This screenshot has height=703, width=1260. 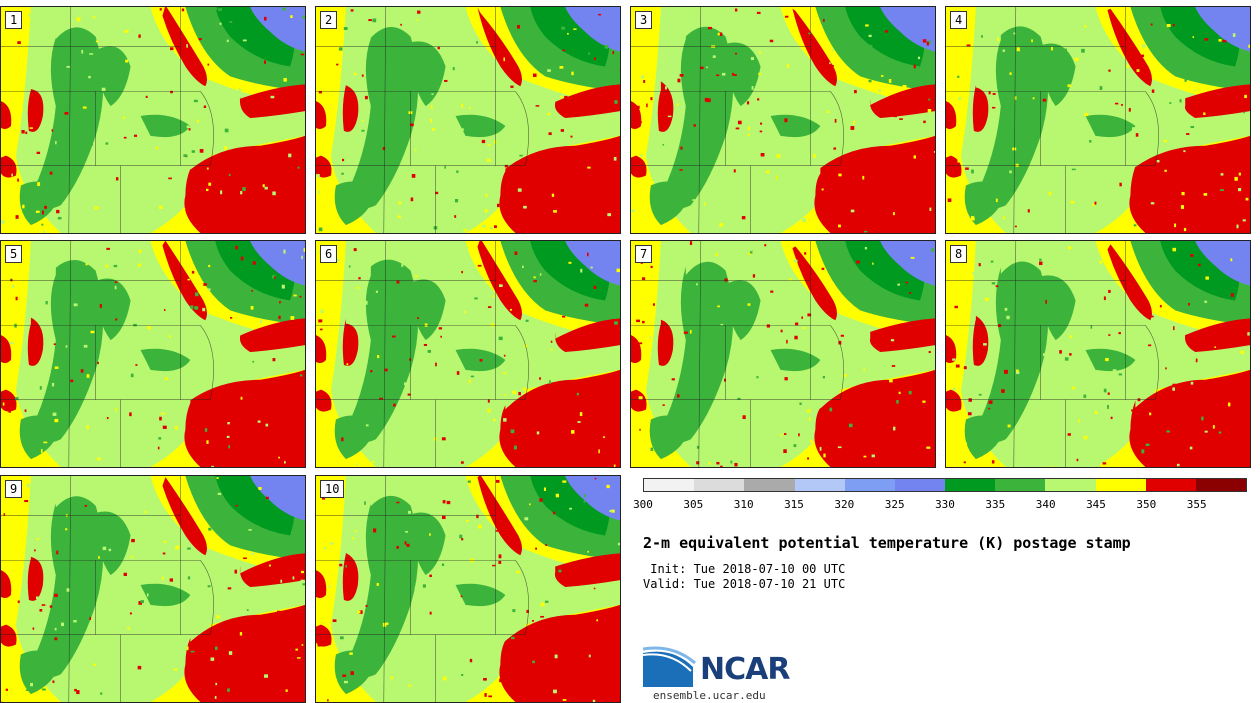 What do you see at coordinates (1096, 504) in the screenshot?
I see `colorbar-tick-label: 345` at bounding box center [1096, 504].